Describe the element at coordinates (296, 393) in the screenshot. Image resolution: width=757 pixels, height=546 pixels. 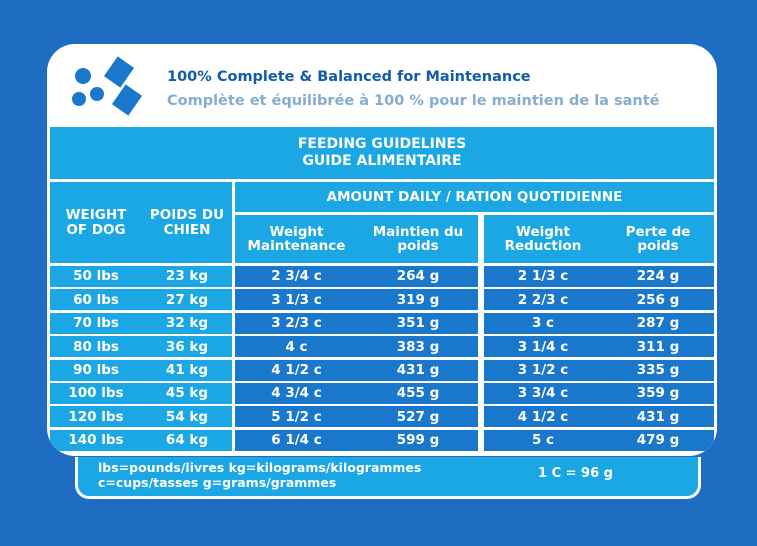
I see `table-cell: 4 3/4 c` at that location.